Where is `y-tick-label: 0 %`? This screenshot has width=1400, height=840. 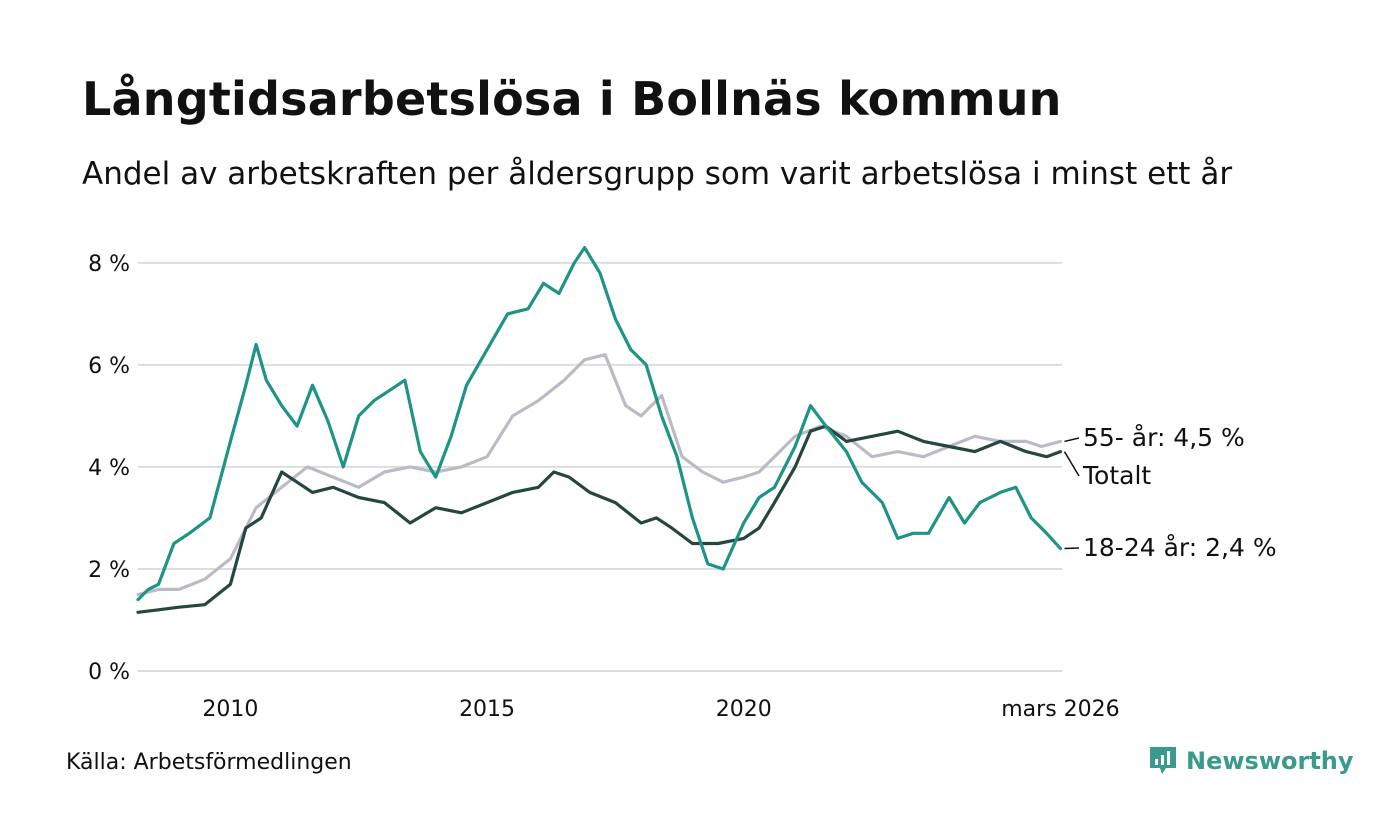
y-tick-label: 0 % is located at coordinates (109, 672).